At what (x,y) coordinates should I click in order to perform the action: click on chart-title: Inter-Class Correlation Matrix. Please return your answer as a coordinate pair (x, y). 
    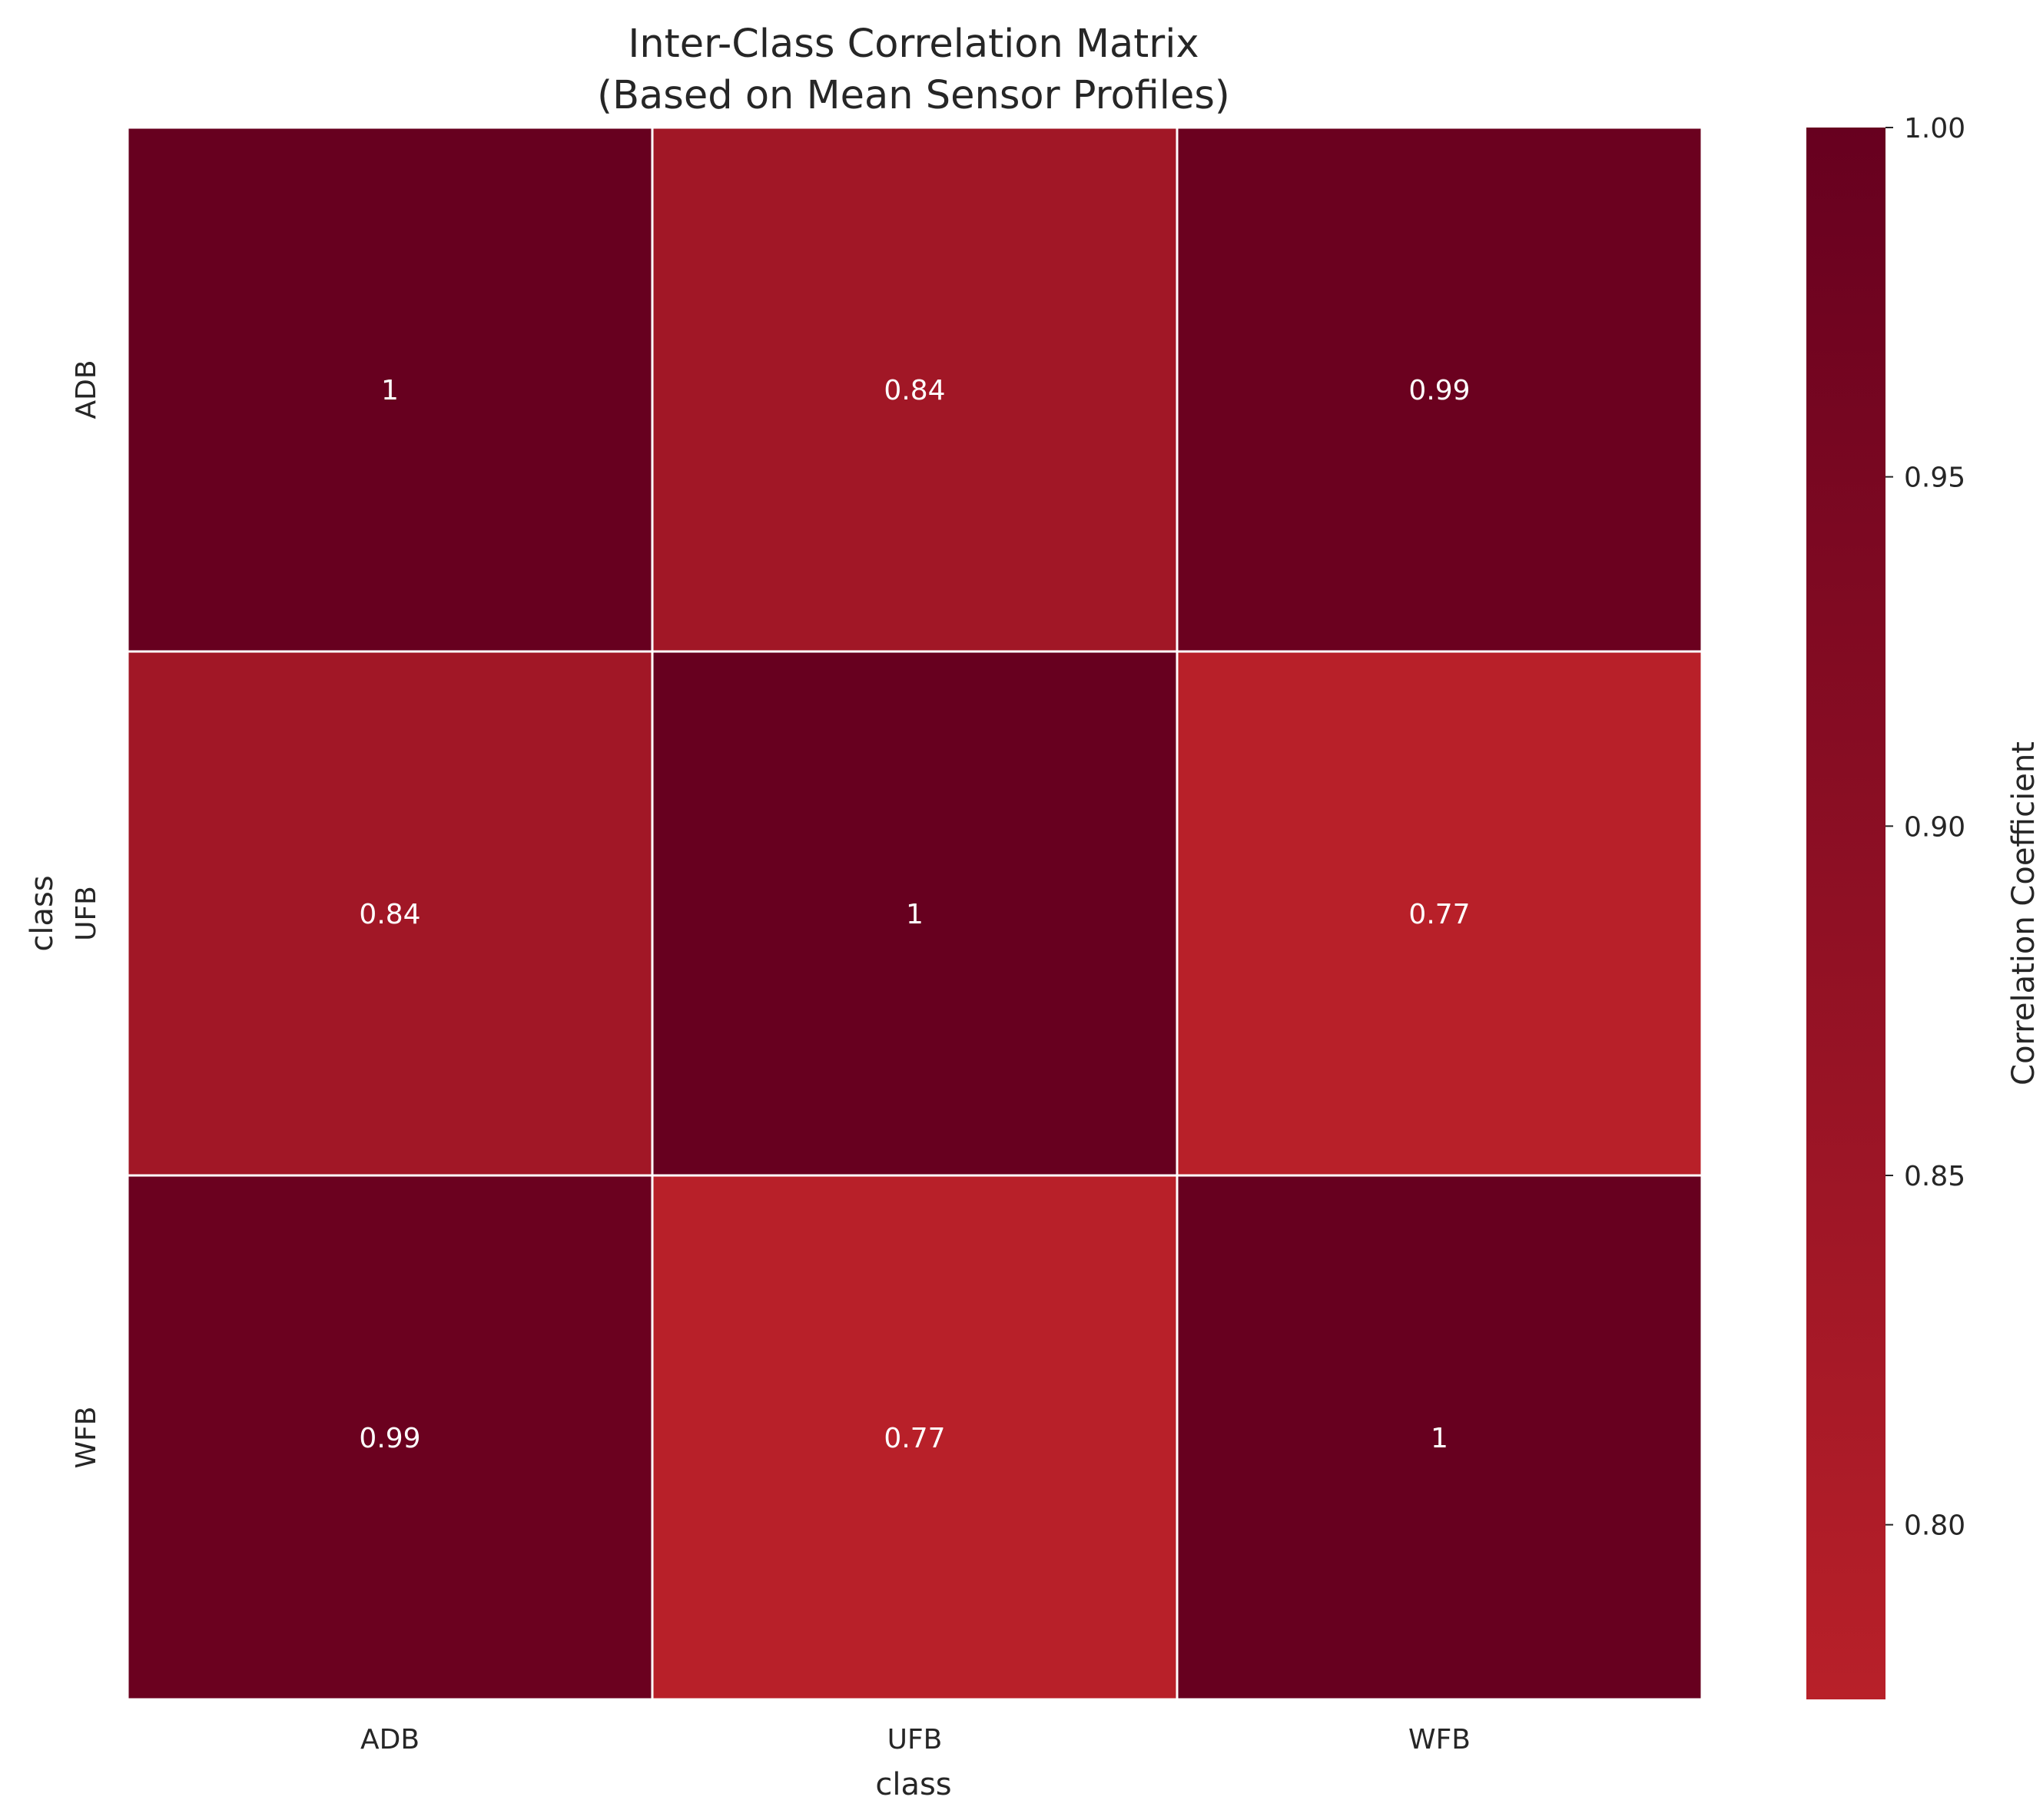
    Looking at the image, I should click on (913, 44).